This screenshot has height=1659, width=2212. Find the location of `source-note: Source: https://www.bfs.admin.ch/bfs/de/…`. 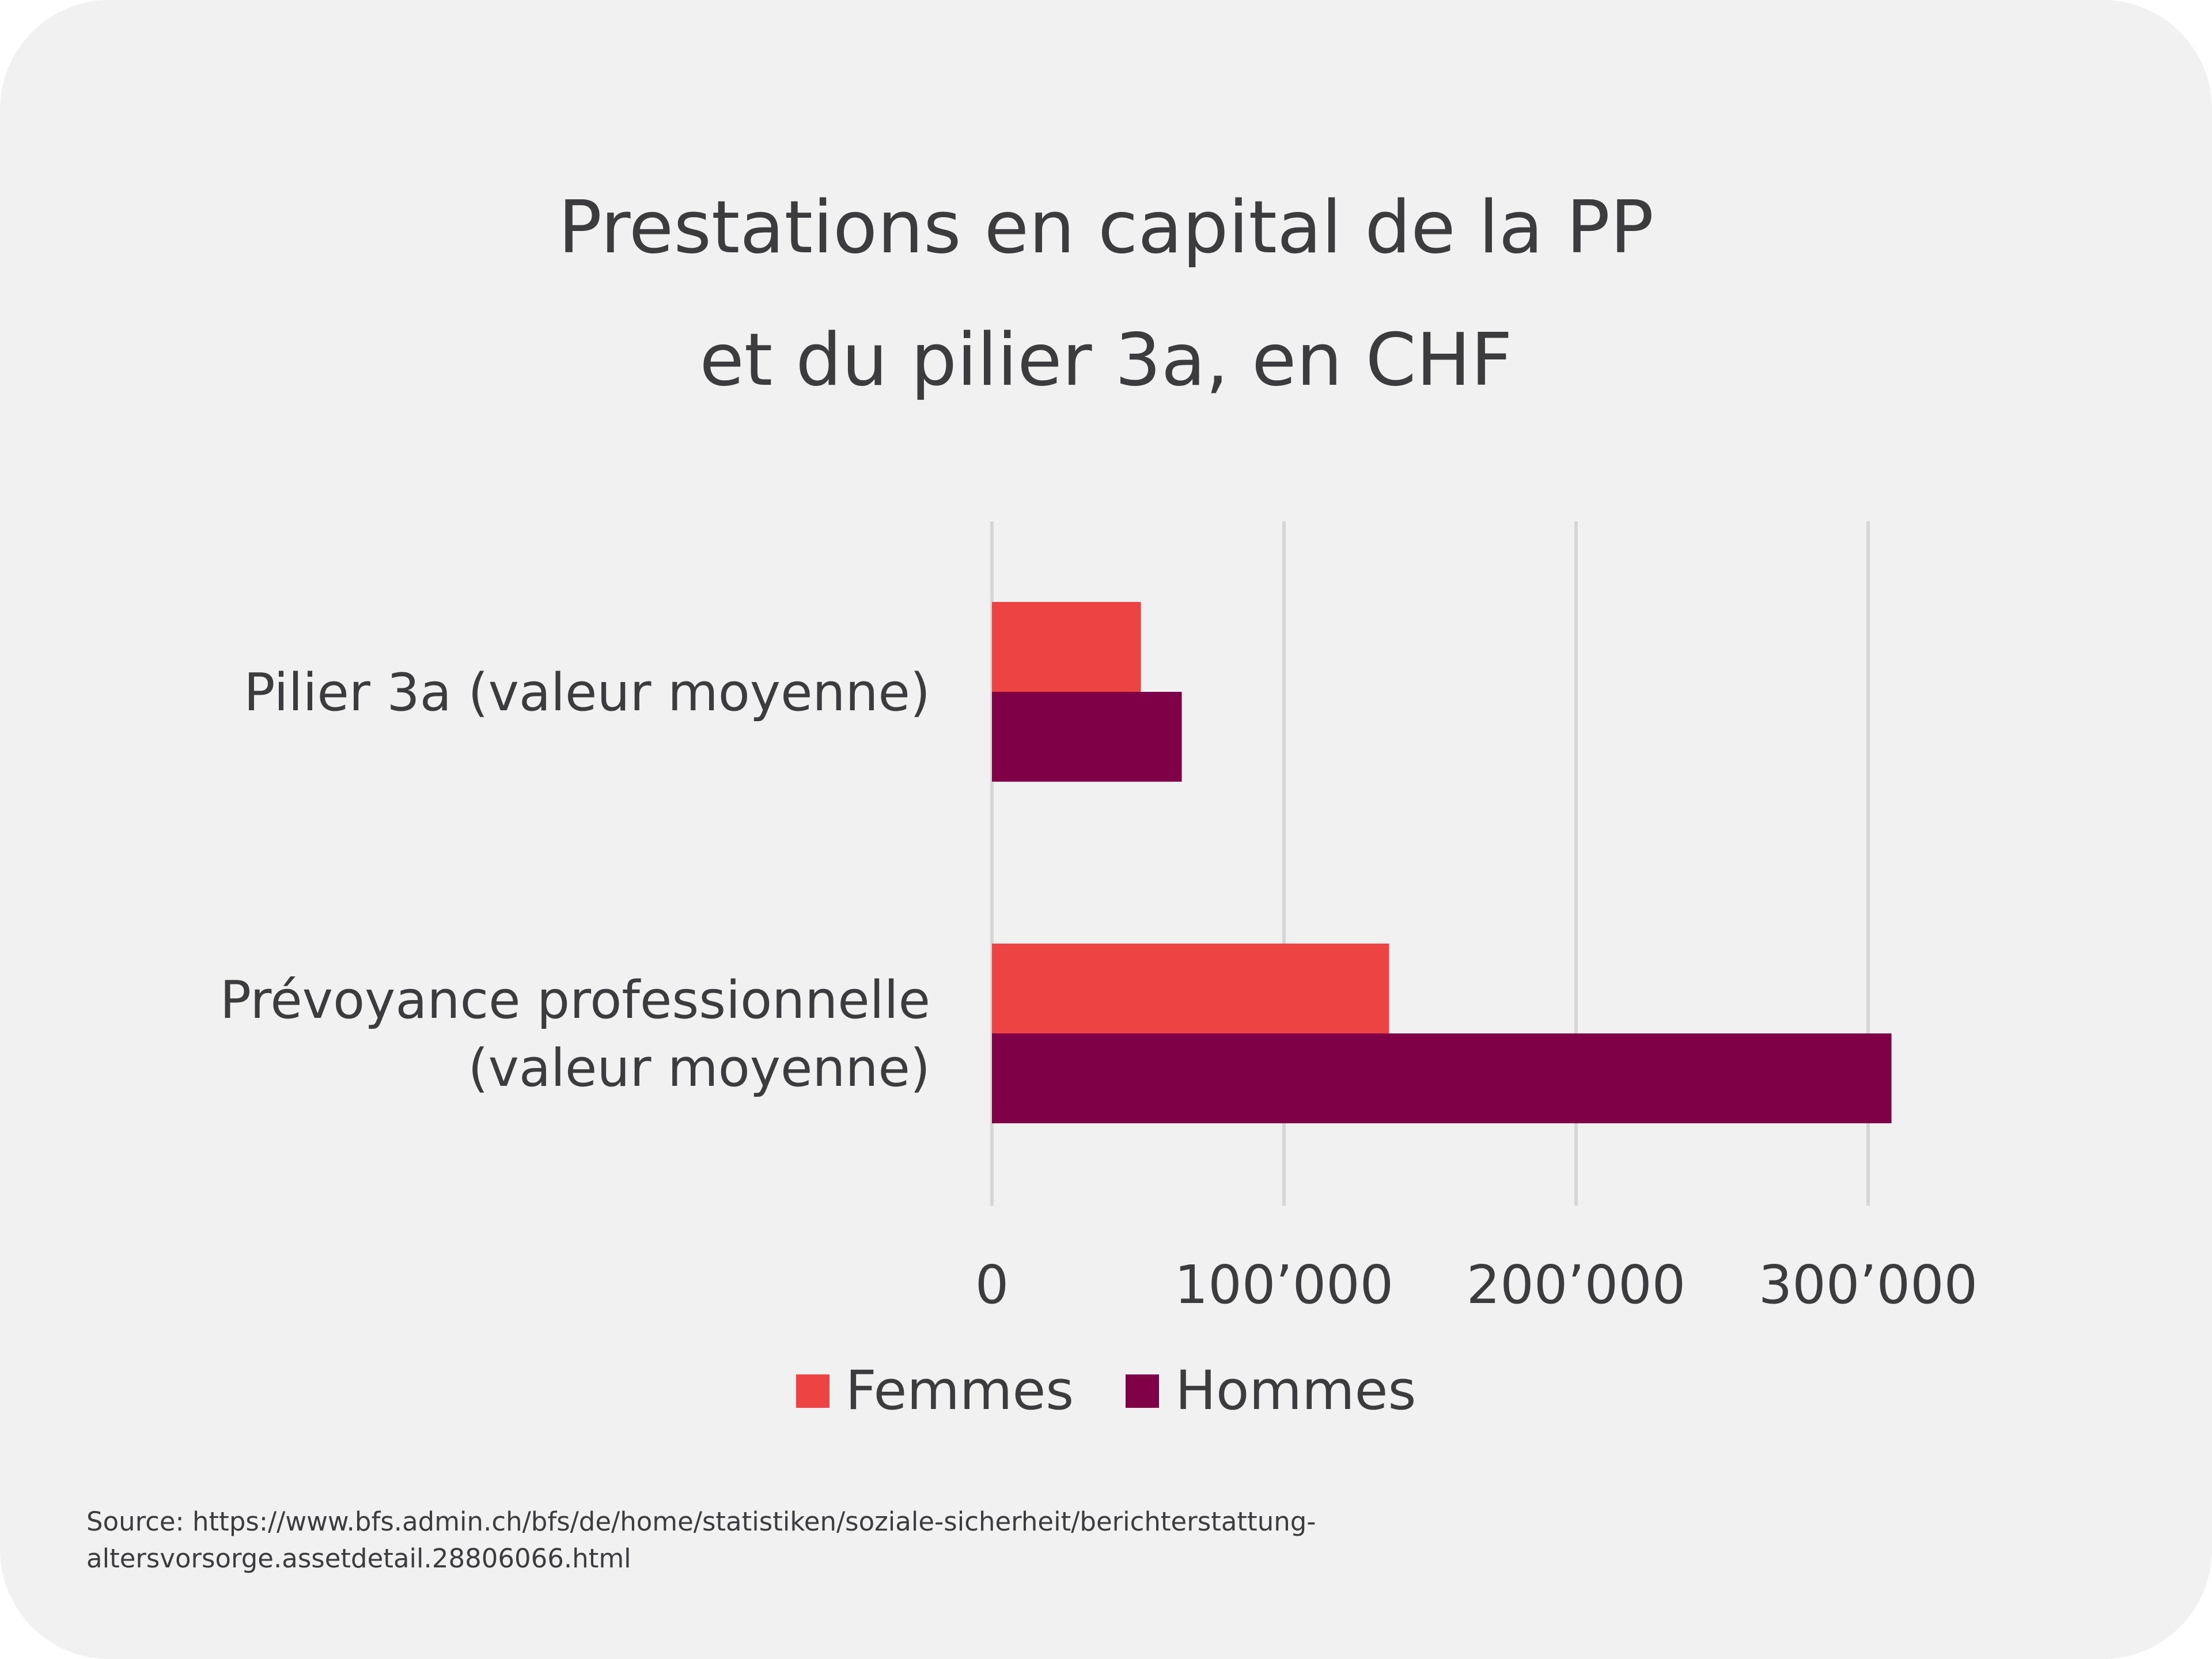

source-note: Source: https://www.bfs.admin.ch/bfs/de/… is located at coordinates (1036, 1540).